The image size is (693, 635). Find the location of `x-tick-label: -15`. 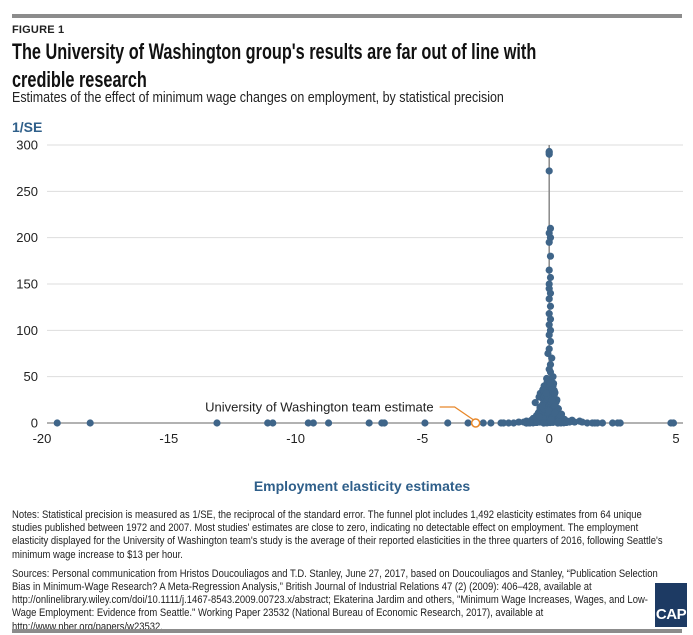

x-tick-label: -15 is located at coordinates (168, 438).